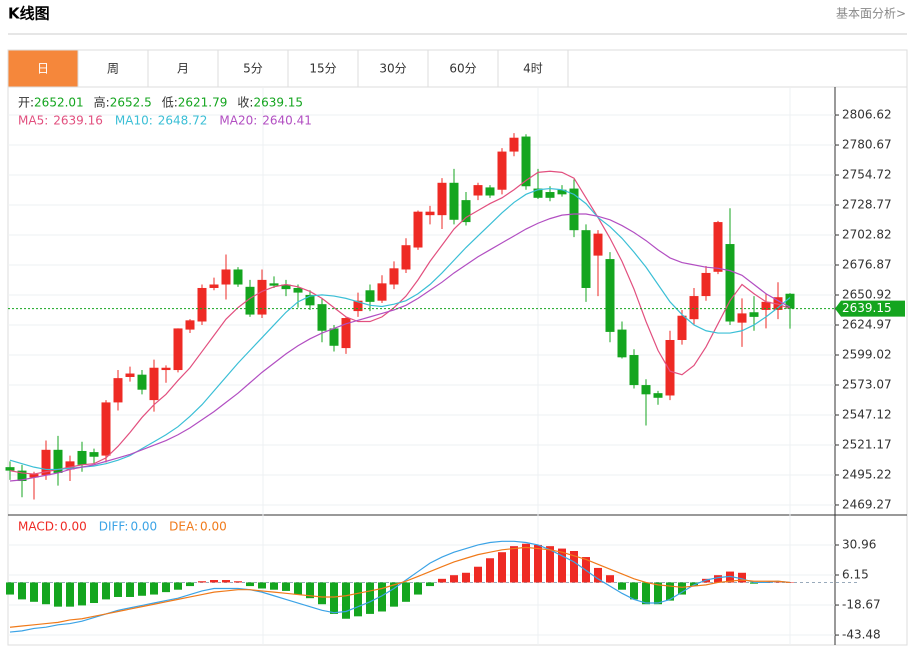 This screenshot has height=651, width=911. I want to click on legend-name: DEA:, so click(183, 527).